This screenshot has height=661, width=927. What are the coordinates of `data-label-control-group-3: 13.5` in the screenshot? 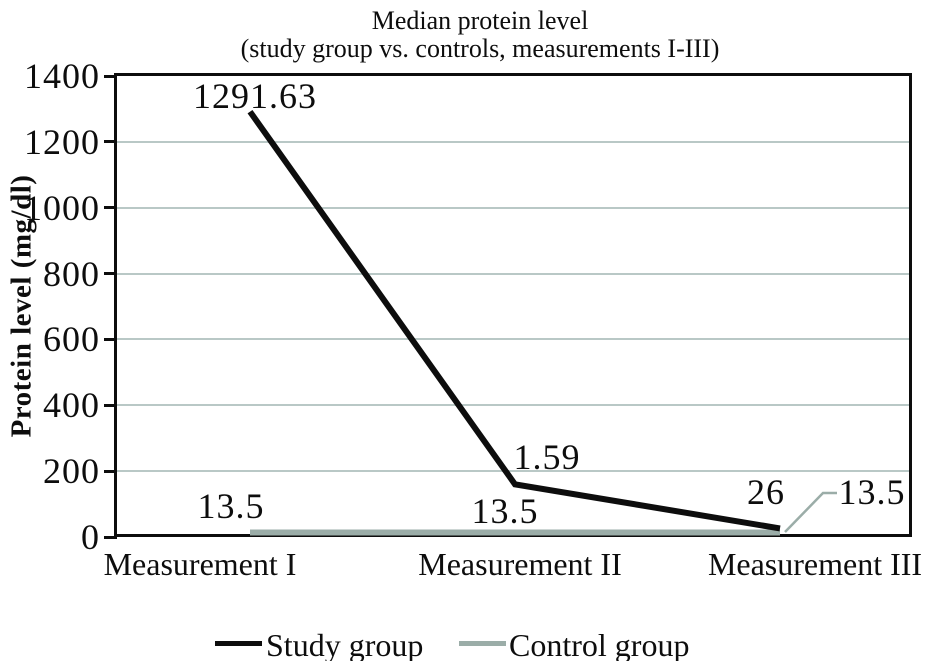 It's located at (872, 492).